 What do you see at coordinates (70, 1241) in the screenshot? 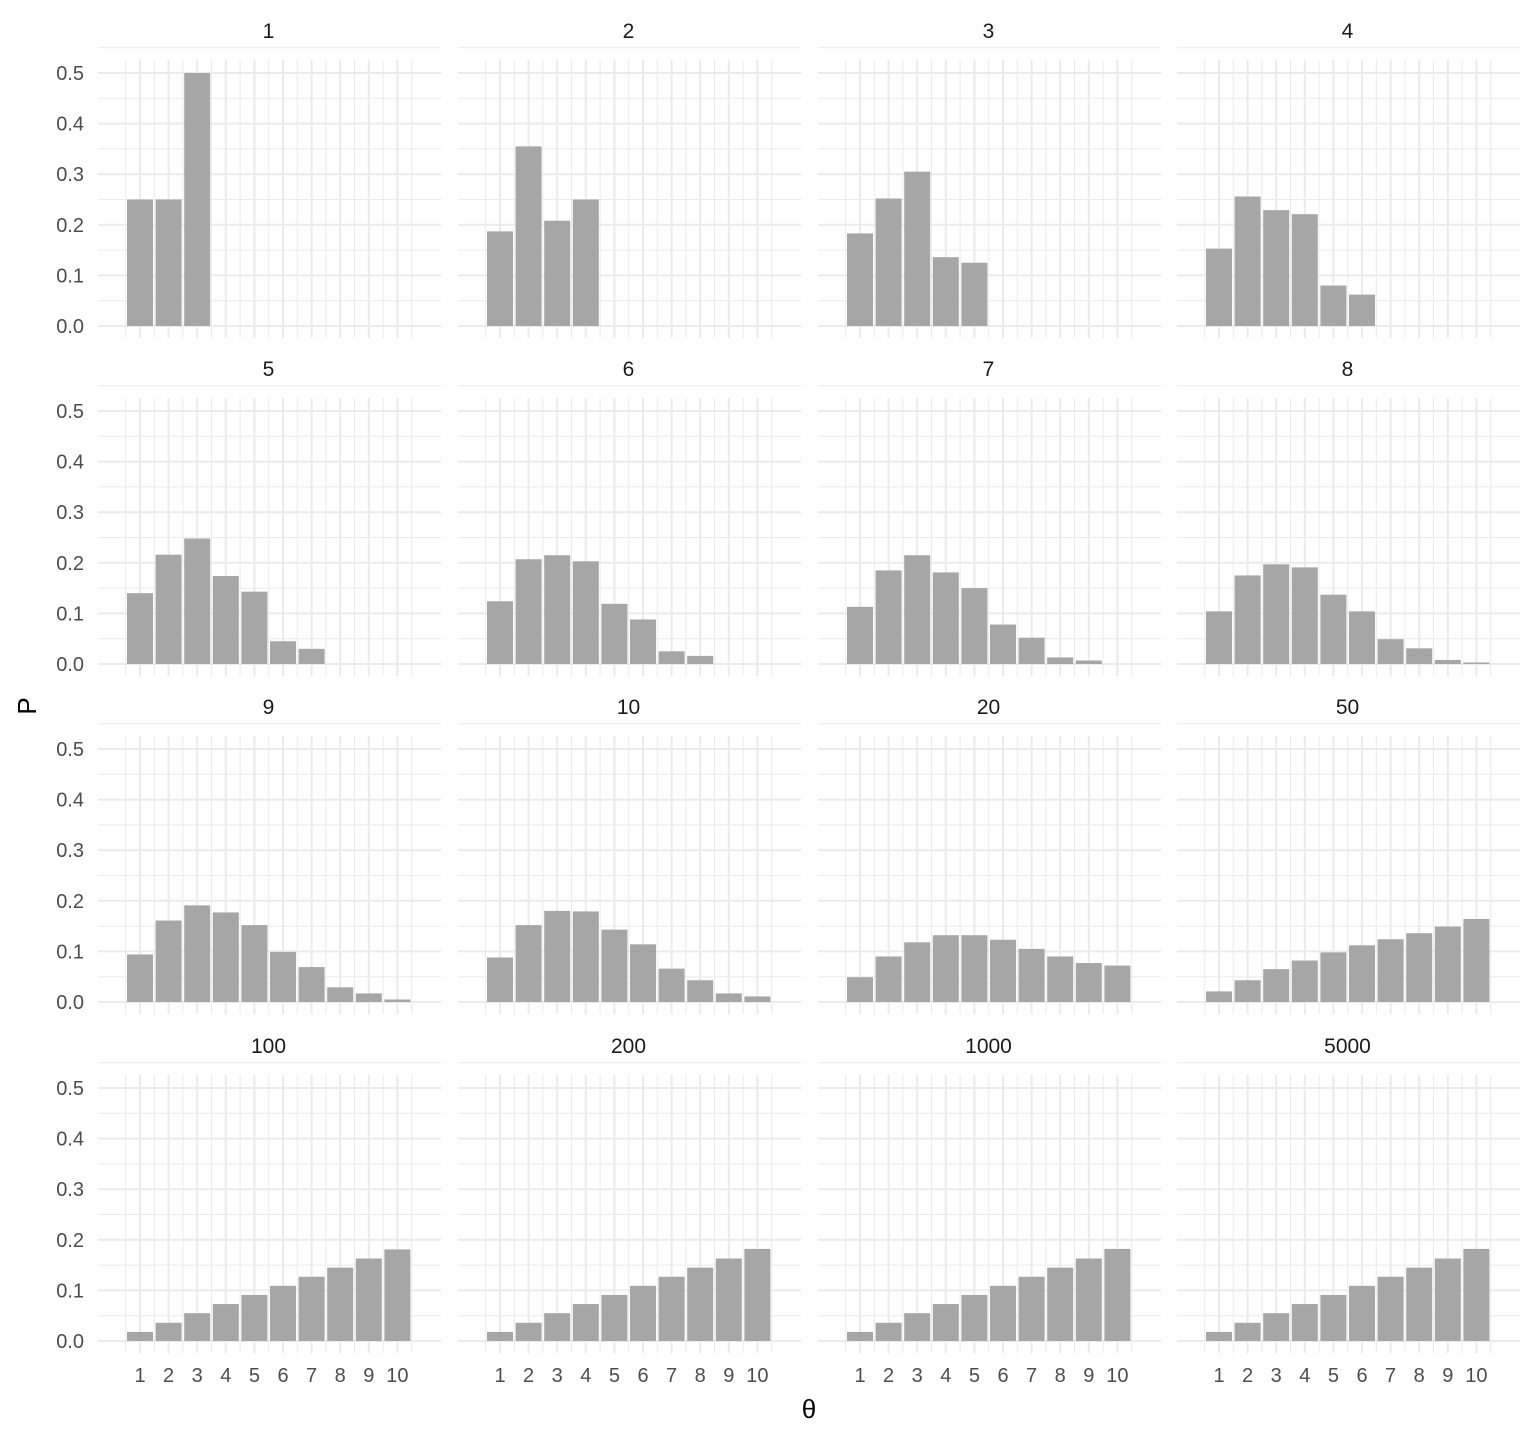
I see `y-tick-label: 0.2` at bounding box center [70, 1241].